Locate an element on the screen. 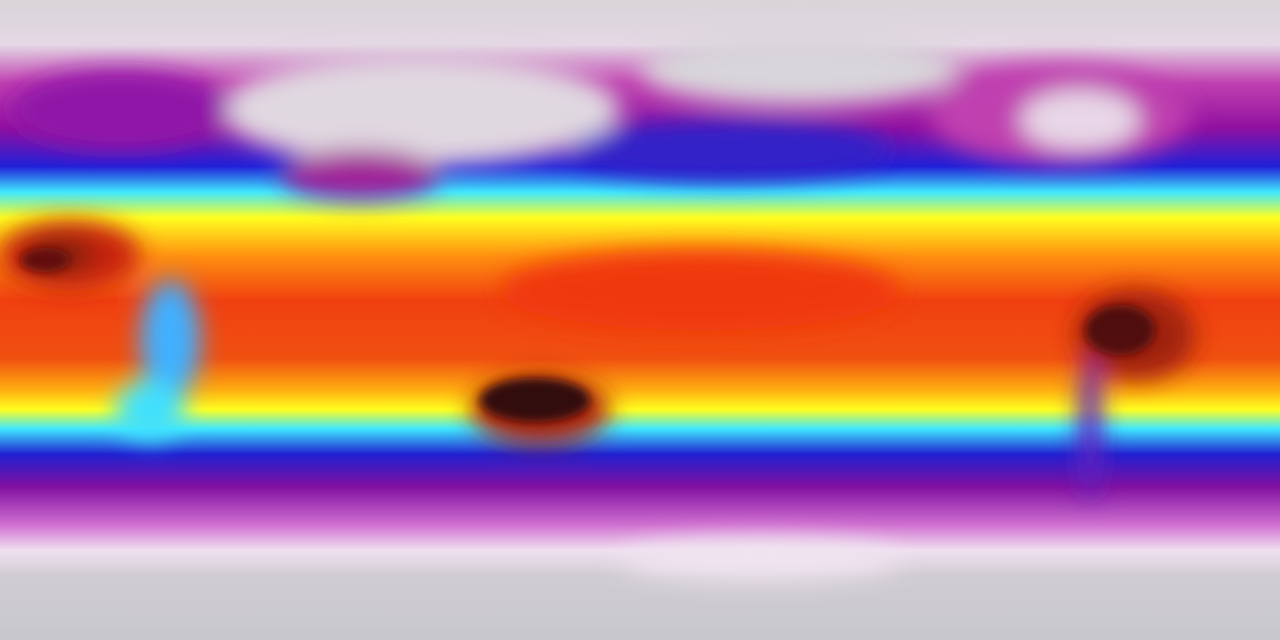  tibet-cold-region is located at coordinates (360, 175).